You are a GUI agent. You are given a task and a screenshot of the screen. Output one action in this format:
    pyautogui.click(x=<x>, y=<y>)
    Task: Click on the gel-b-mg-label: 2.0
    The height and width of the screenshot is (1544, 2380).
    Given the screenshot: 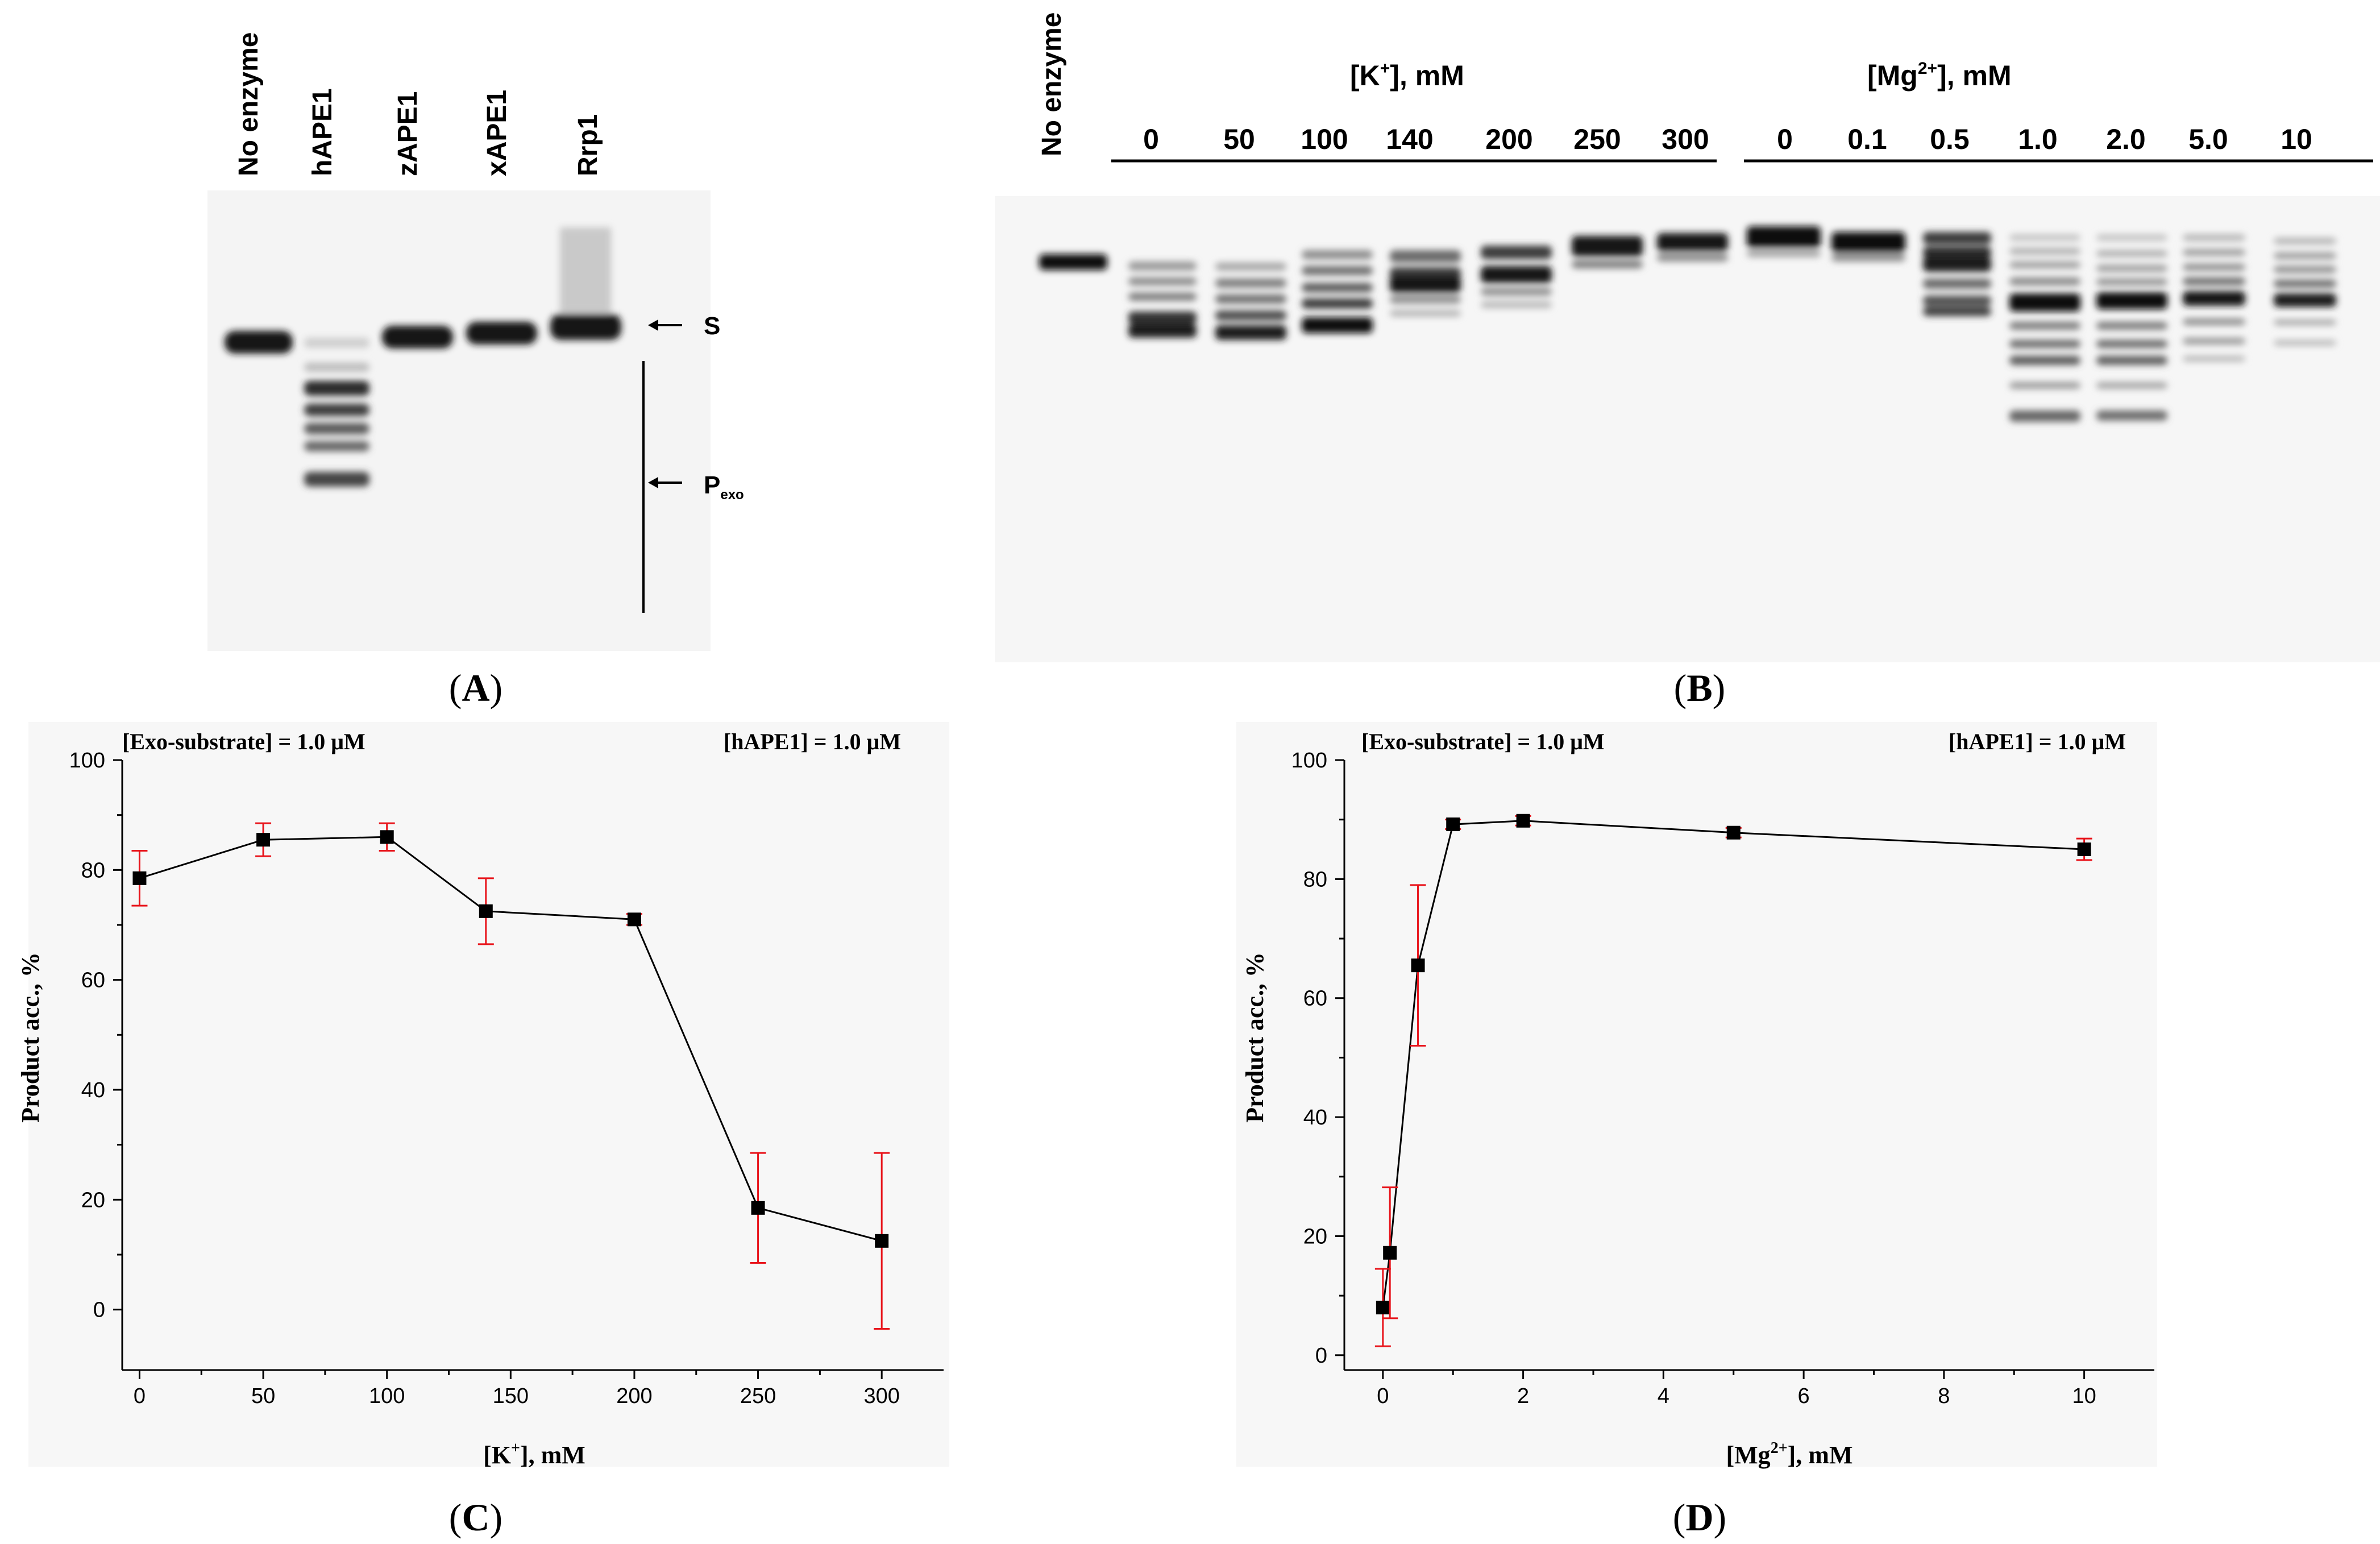 What is the action you would take?
    pyautogui.click(x=2126, y=139)
    